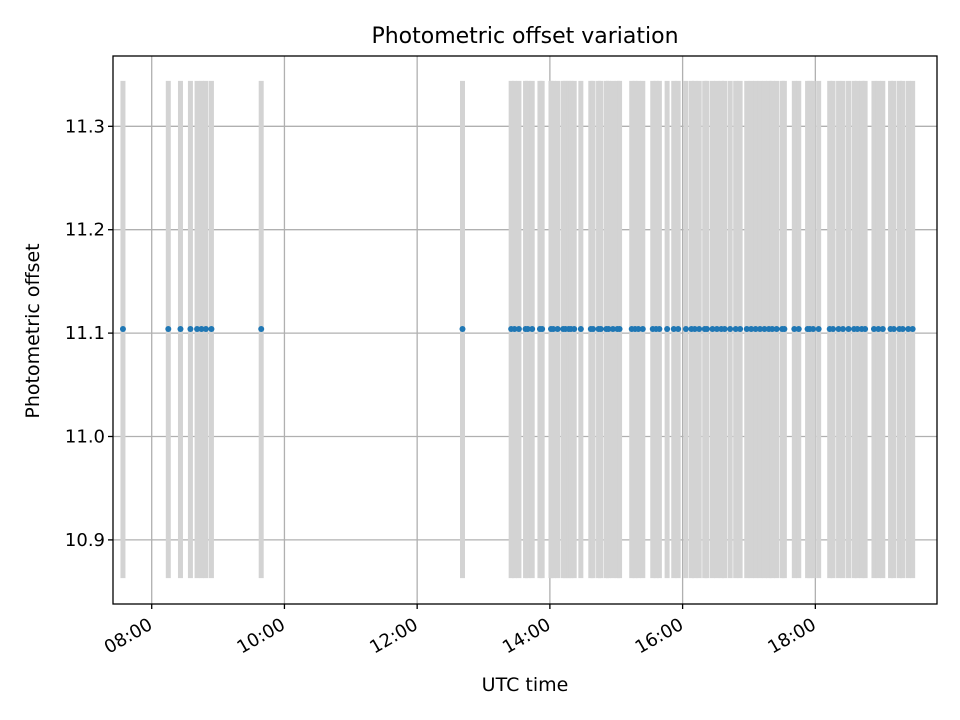 The width and height of the screenshot is (960, 720). I want to click on y-axis-ticks: 10.9 11.0 11.1 11.2 11.3, so click(89, 333).